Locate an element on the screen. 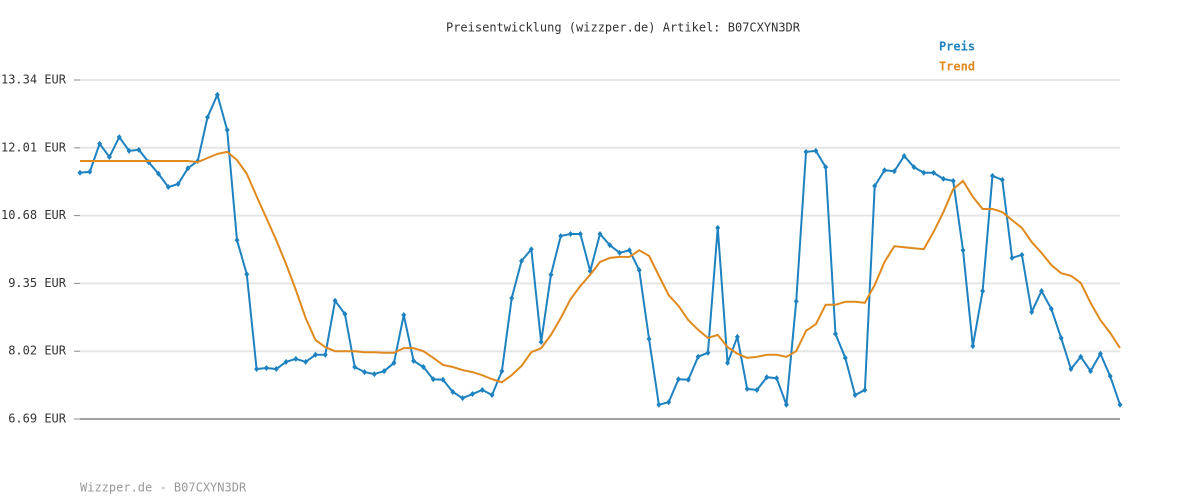 The height and width of the screenshot is (500, 1200). legend-label: Trend is located at coordinates (957, 67).